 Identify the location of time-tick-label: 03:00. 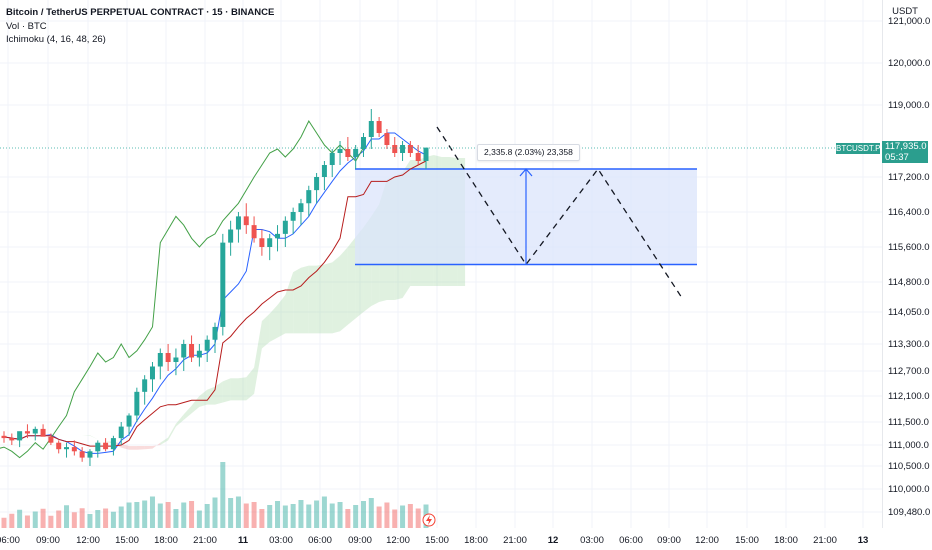
(592, 540).